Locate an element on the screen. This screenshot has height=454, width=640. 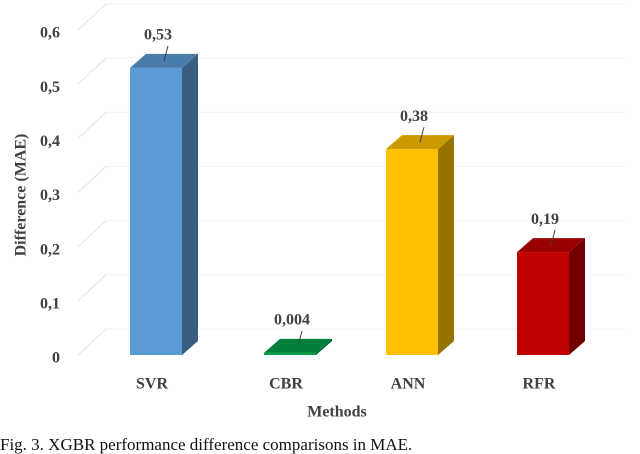
x-tick-label: SVR is located at coordinates (152, 384).